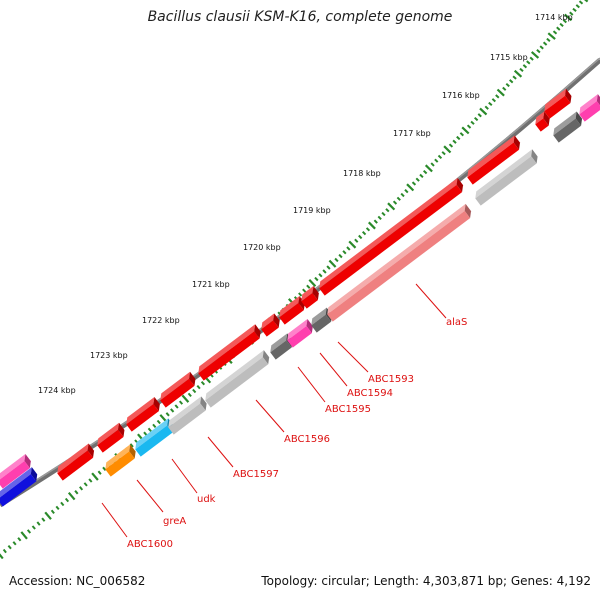  Describe the element at coordinates (461, 95) in the screenshot. I see `tick-label: 1716 kbp` at that location.